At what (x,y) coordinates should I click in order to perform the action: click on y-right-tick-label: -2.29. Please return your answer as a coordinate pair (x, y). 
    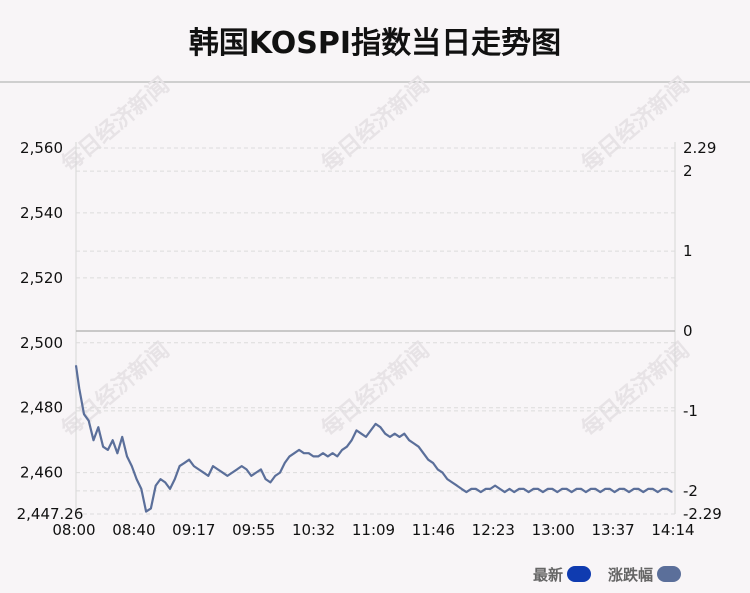
    Looking at the image, I should click on (702, 514).